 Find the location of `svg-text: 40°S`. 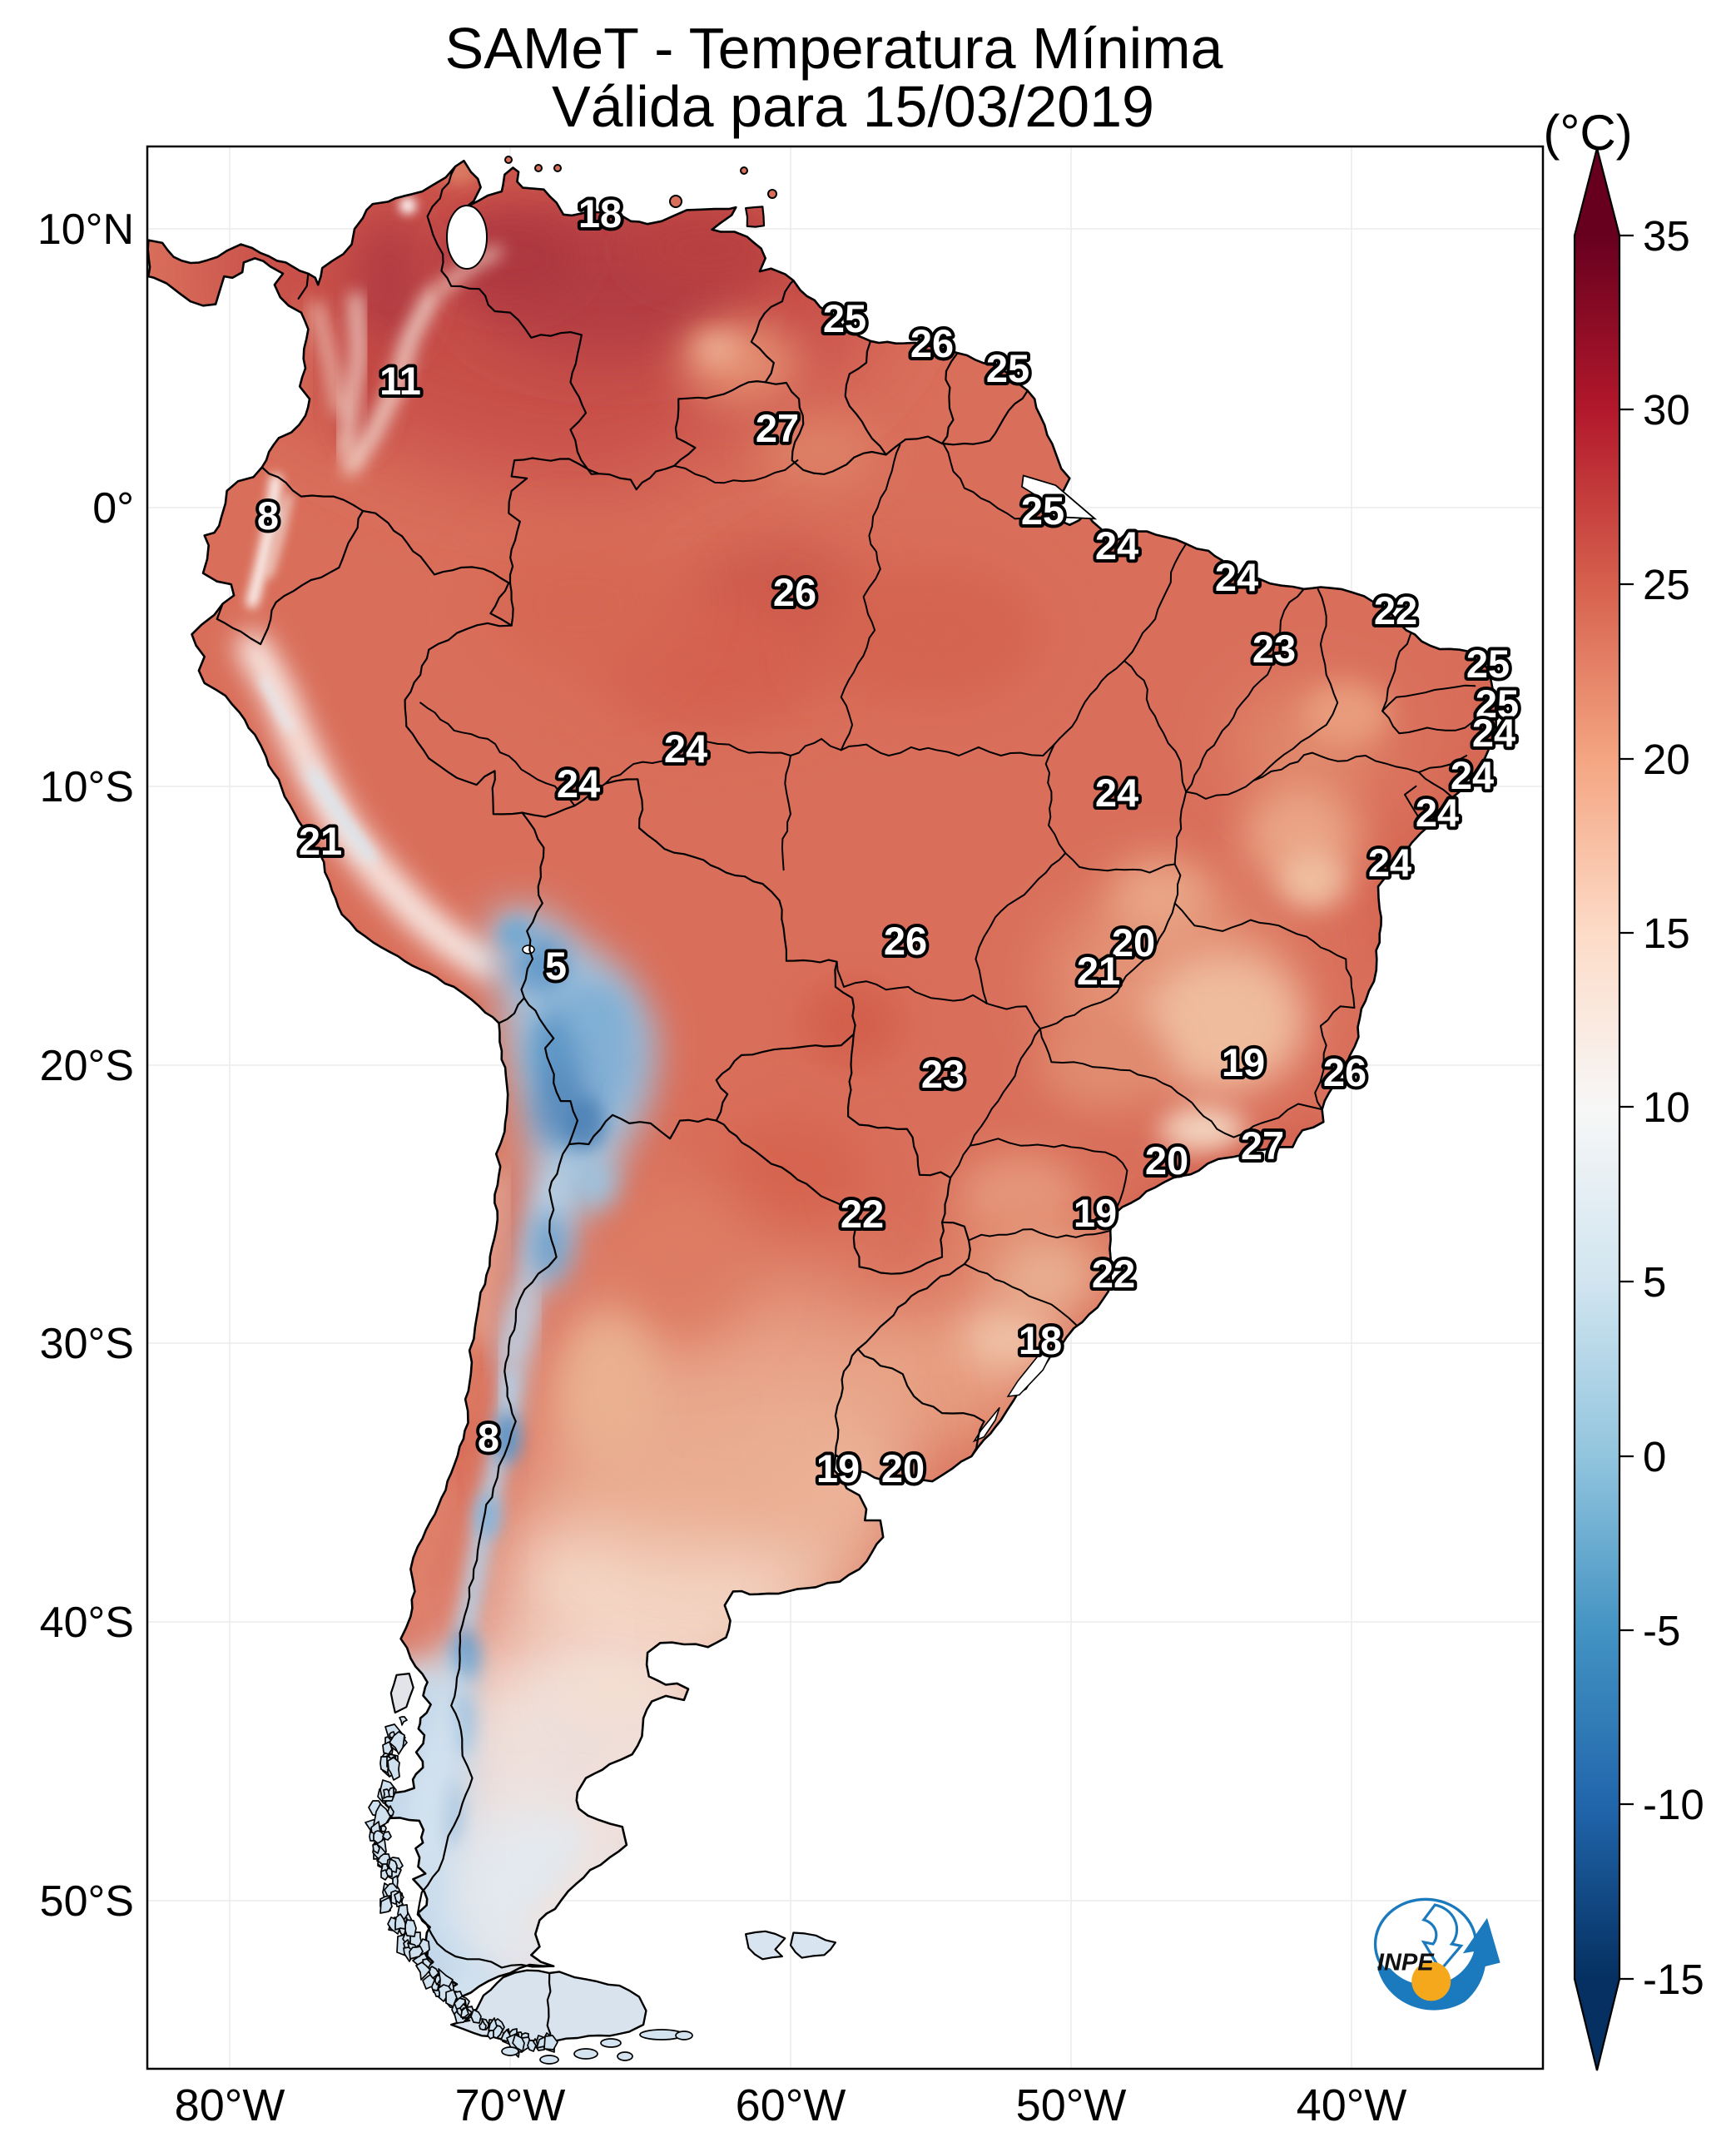

svg-text: 40°S is located at coordinates (87, 1623).